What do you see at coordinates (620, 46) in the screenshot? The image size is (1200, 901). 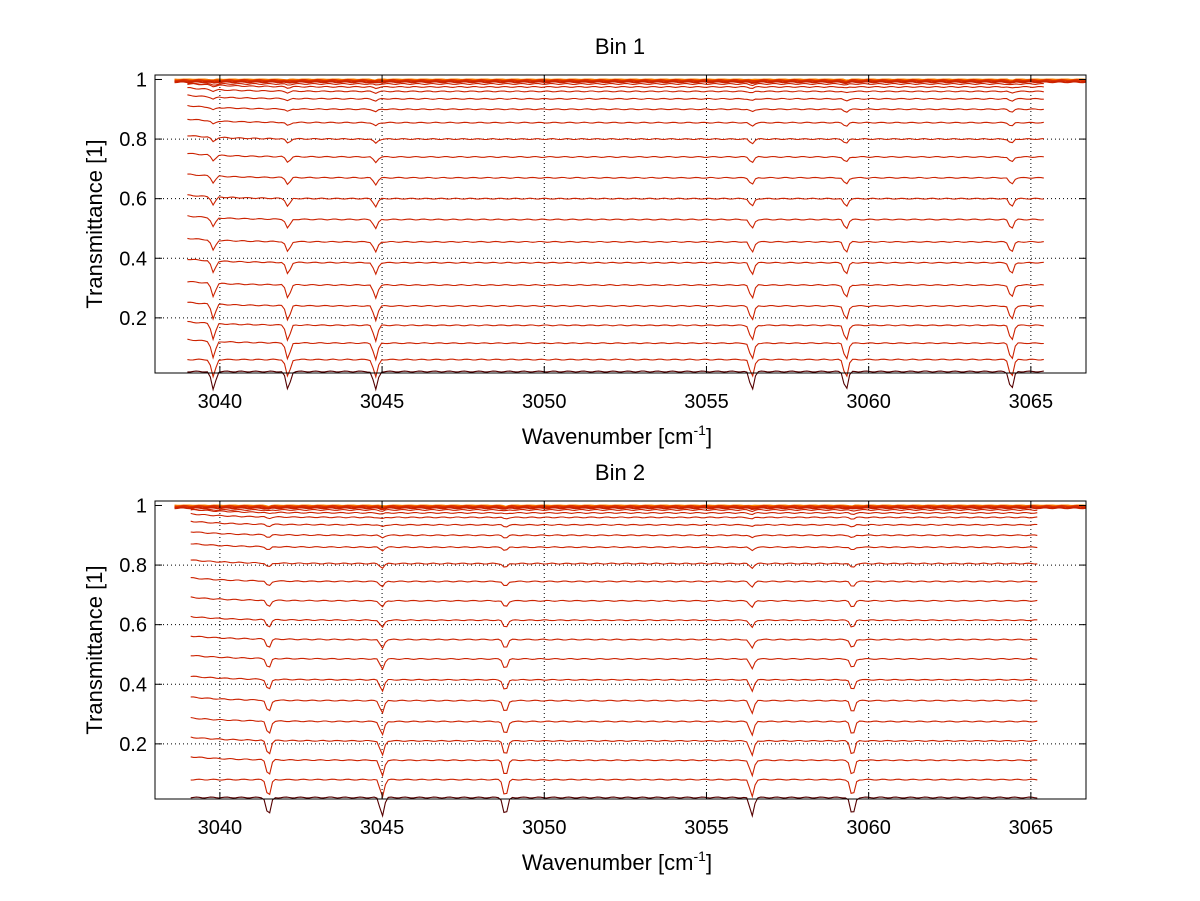 I see `chart-title-bin-1: Bin 1` at bounding box center [620, 46].